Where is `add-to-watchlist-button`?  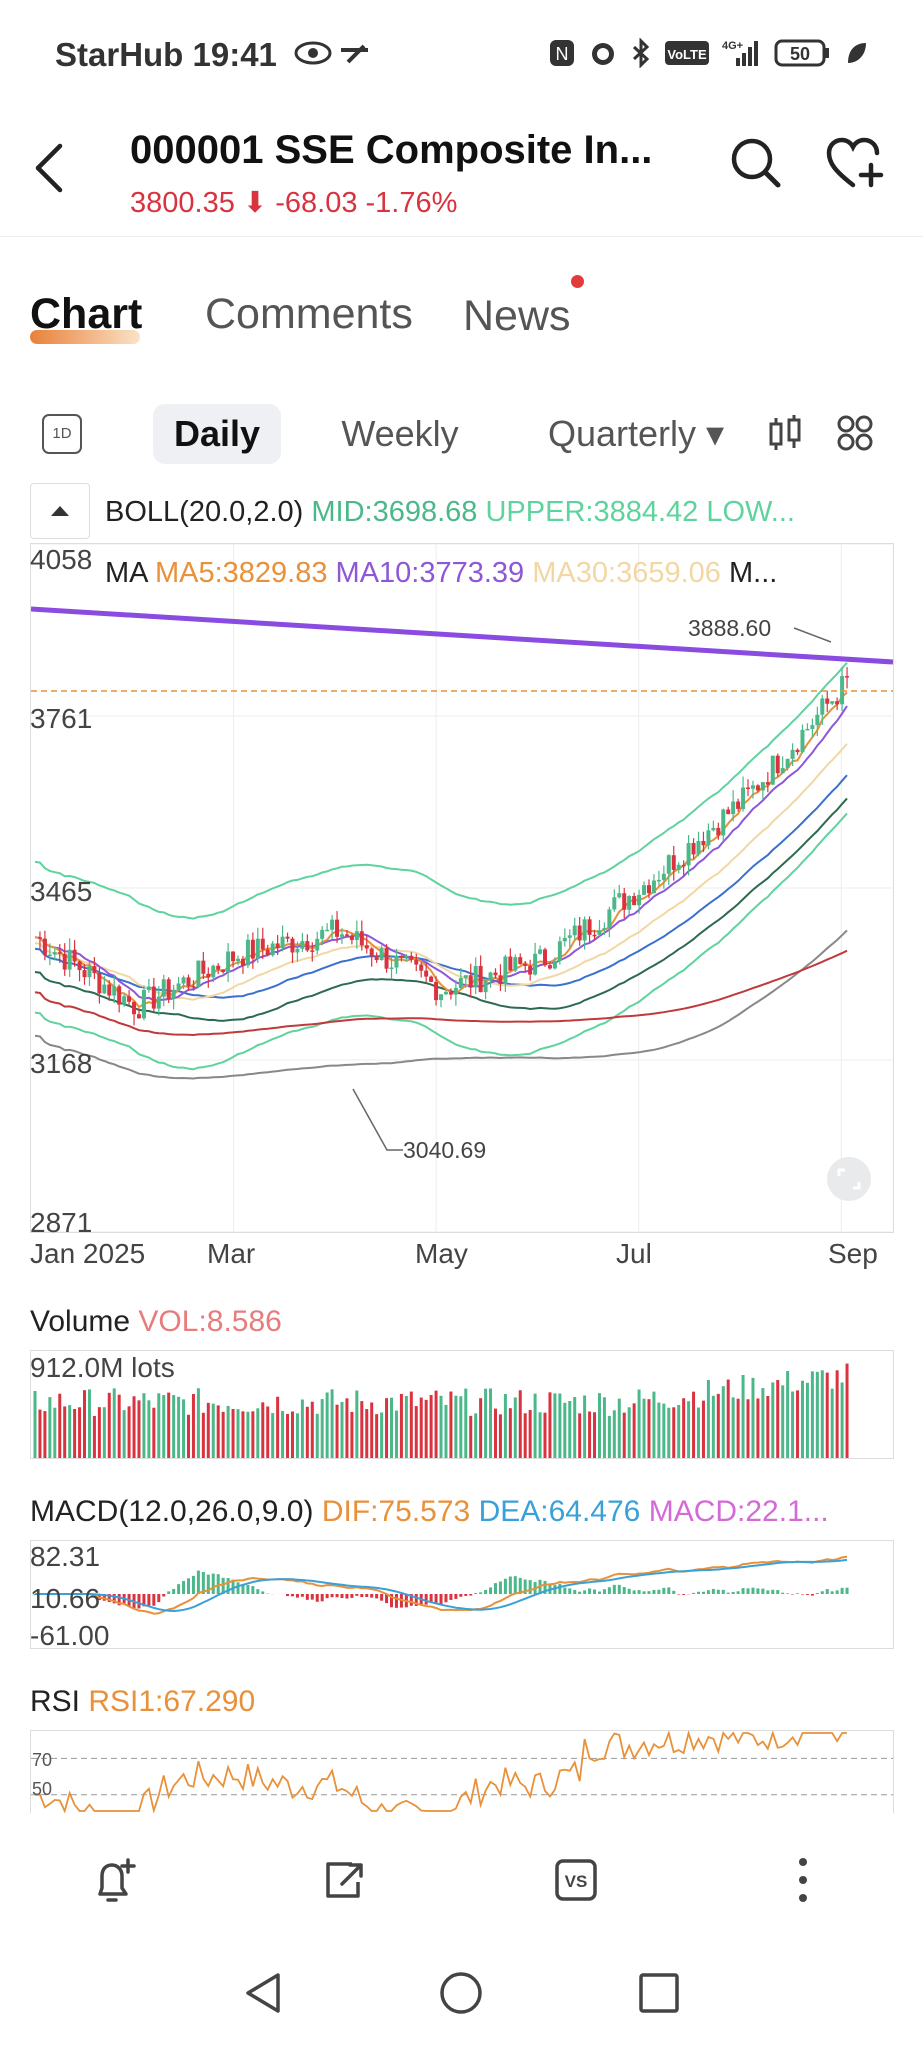 add-to-watchlist-button is located at coordinates (860, 170).